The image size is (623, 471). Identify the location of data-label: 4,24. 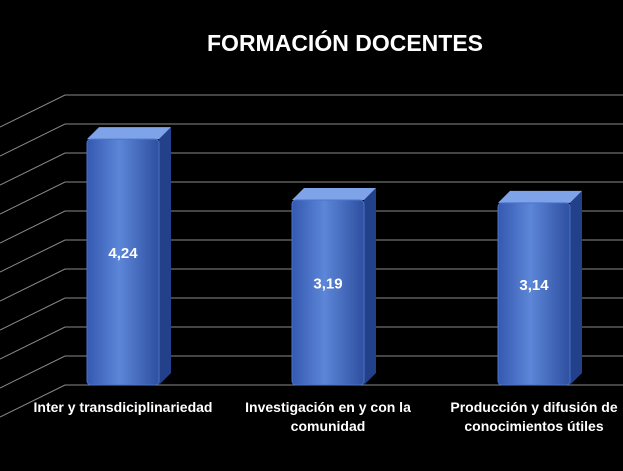
(123, 253).